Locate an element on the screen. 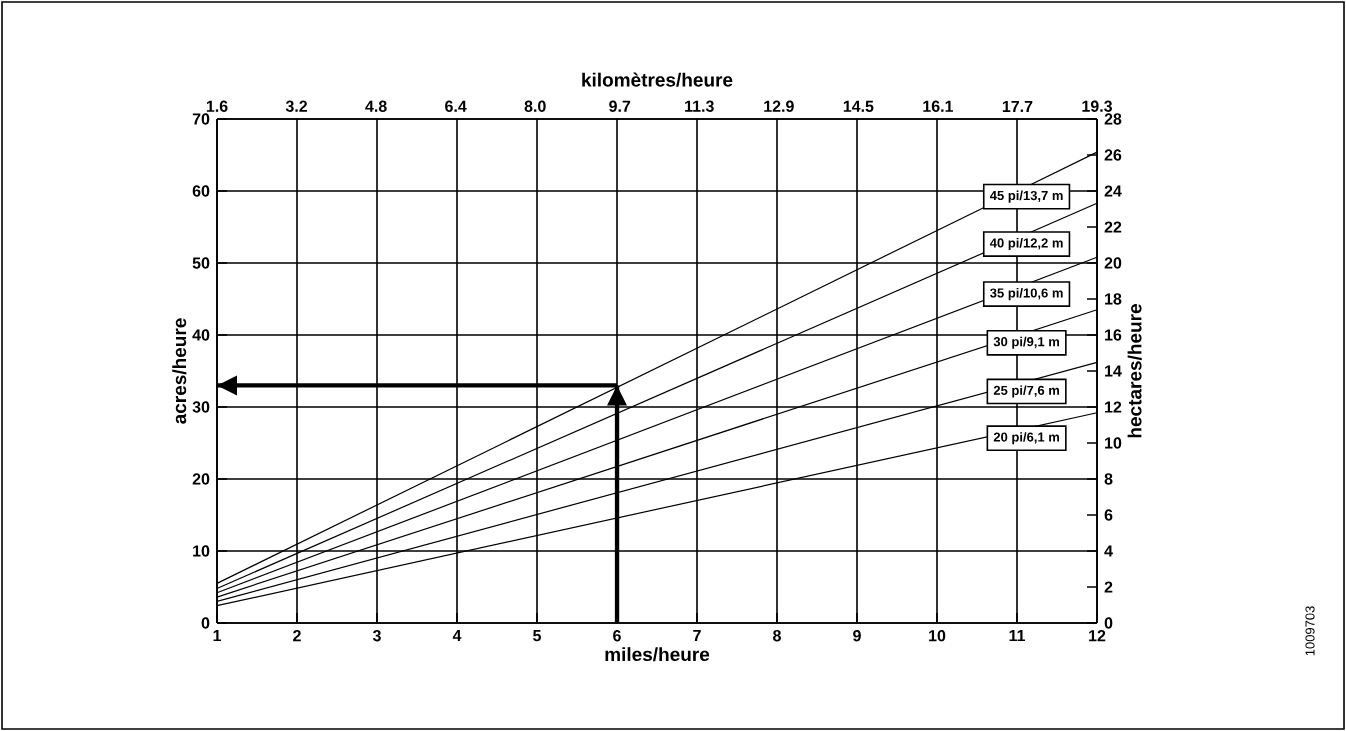 This screenshot has height=731, width=1346. x-tick-label: 11 is located at coordinates (1017, 636).